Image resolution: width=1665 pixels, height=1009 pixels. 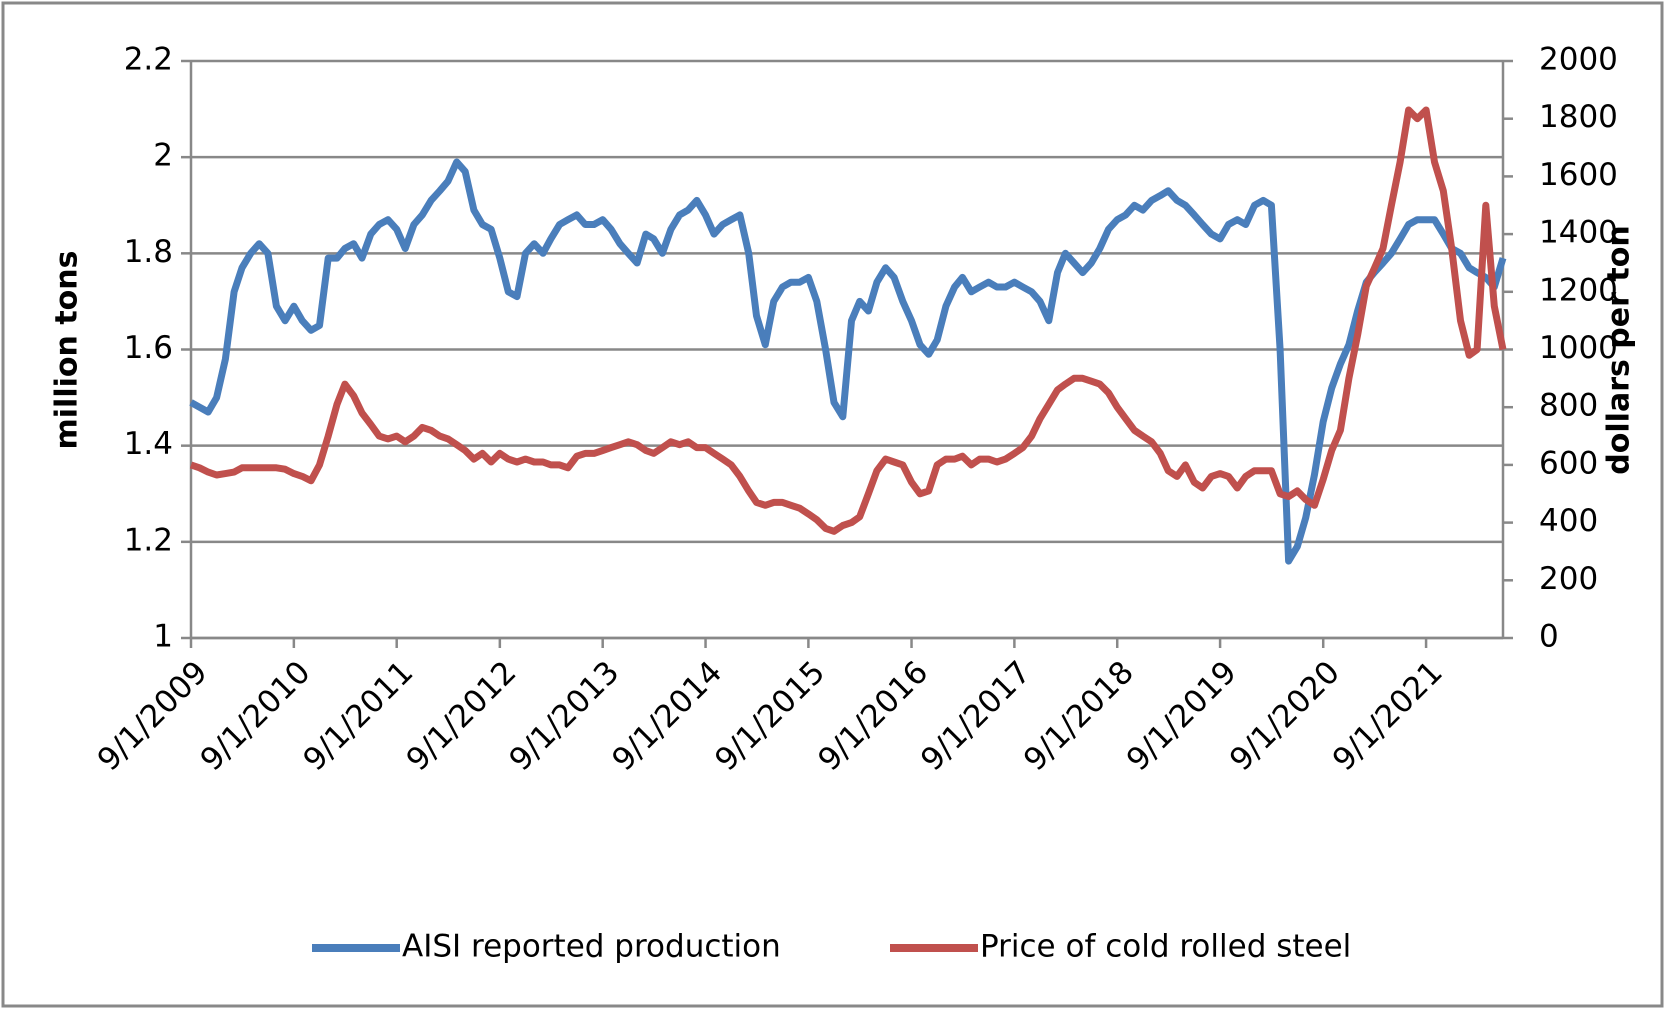 What do you see at coordinates (163, 156) in the screenshot?
I see `y-tick-label: 2` at bounding box center [163, 156].